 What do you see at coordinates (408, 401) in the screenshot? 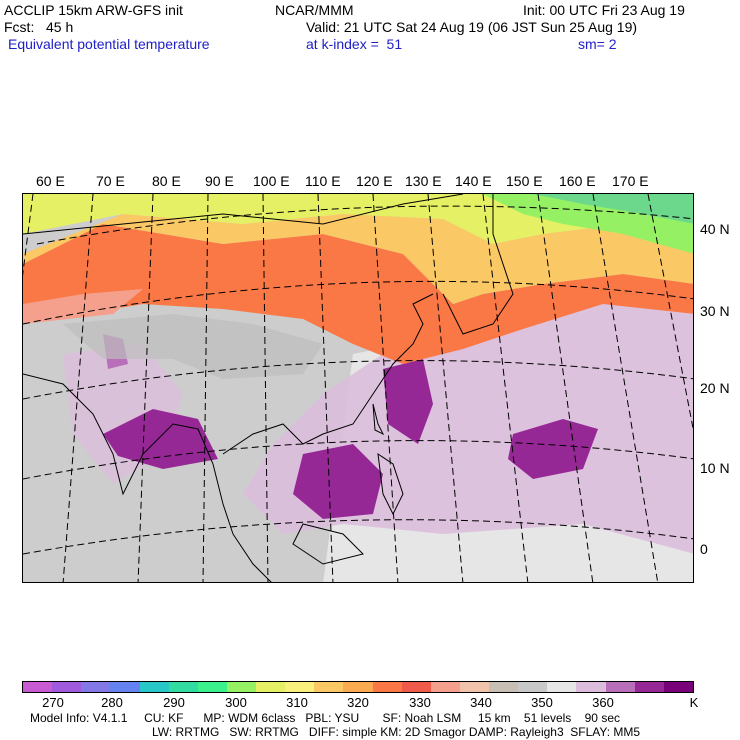
I see `philippine-sea-maximum` at bounding box center [408, 401].